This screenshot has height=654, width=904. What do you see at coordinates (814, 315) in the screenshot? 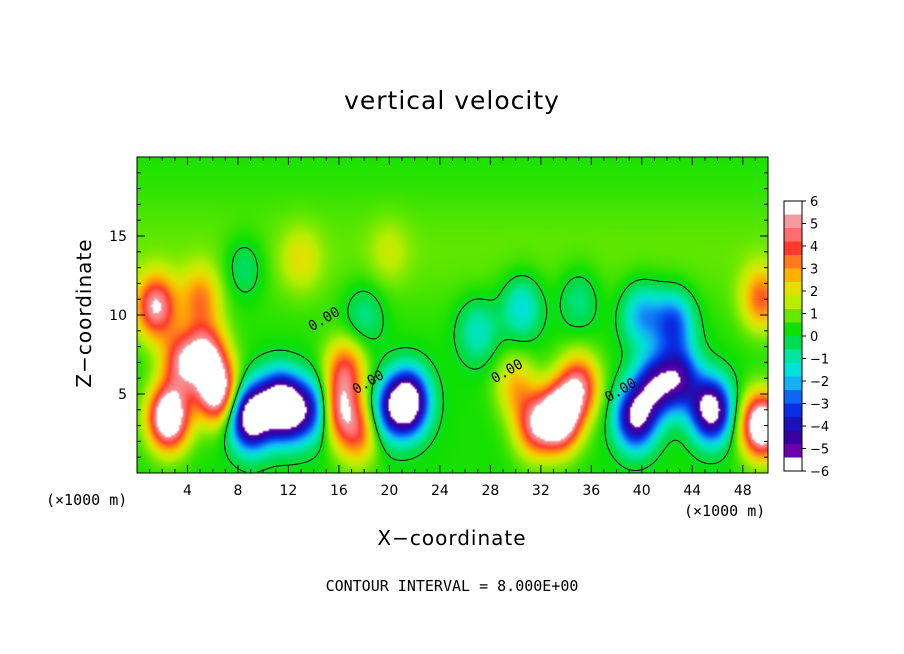
I see `colorbar-tick-label: 1` at bounding box center [814, 315].